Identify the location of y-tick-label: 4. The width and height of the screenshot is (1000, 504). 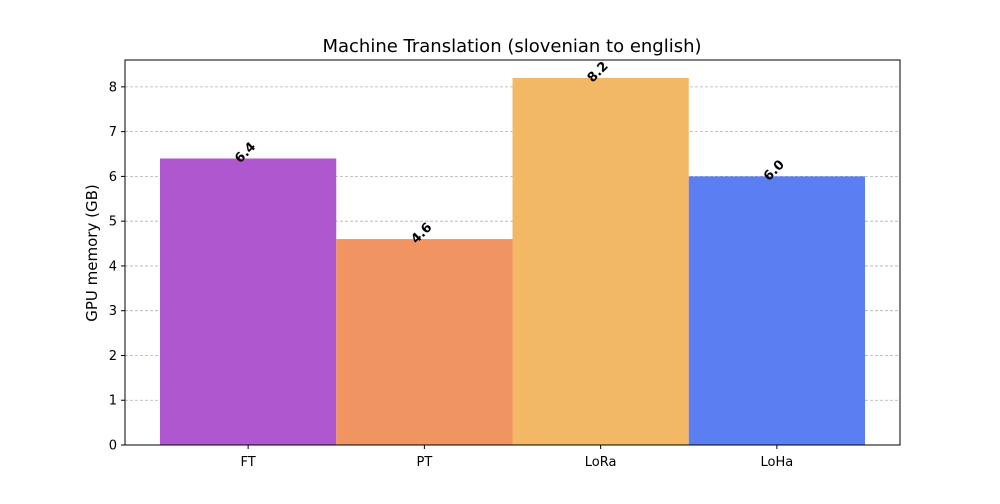
(113, 266).